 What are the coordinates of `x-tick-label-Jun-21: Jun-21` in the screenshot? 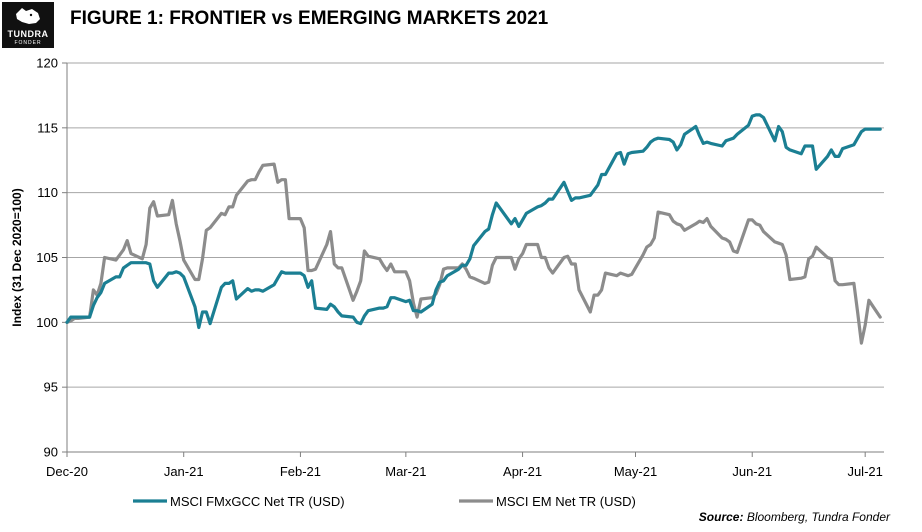 It's located at (752, 471).